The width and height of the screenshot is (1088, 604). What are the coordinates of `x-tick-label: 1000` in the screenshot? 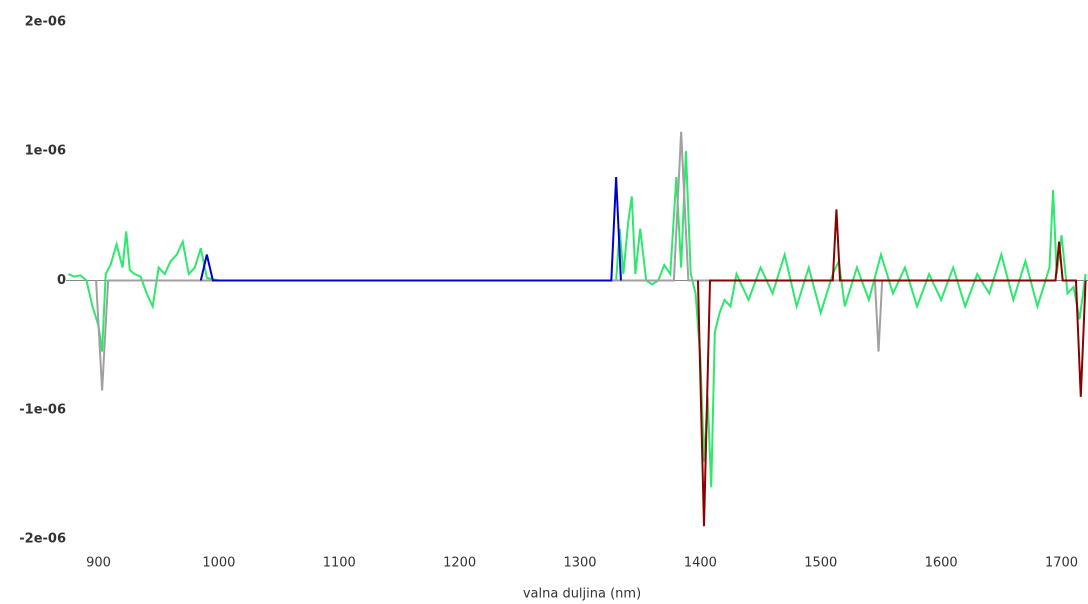 It's located at (218, 563).